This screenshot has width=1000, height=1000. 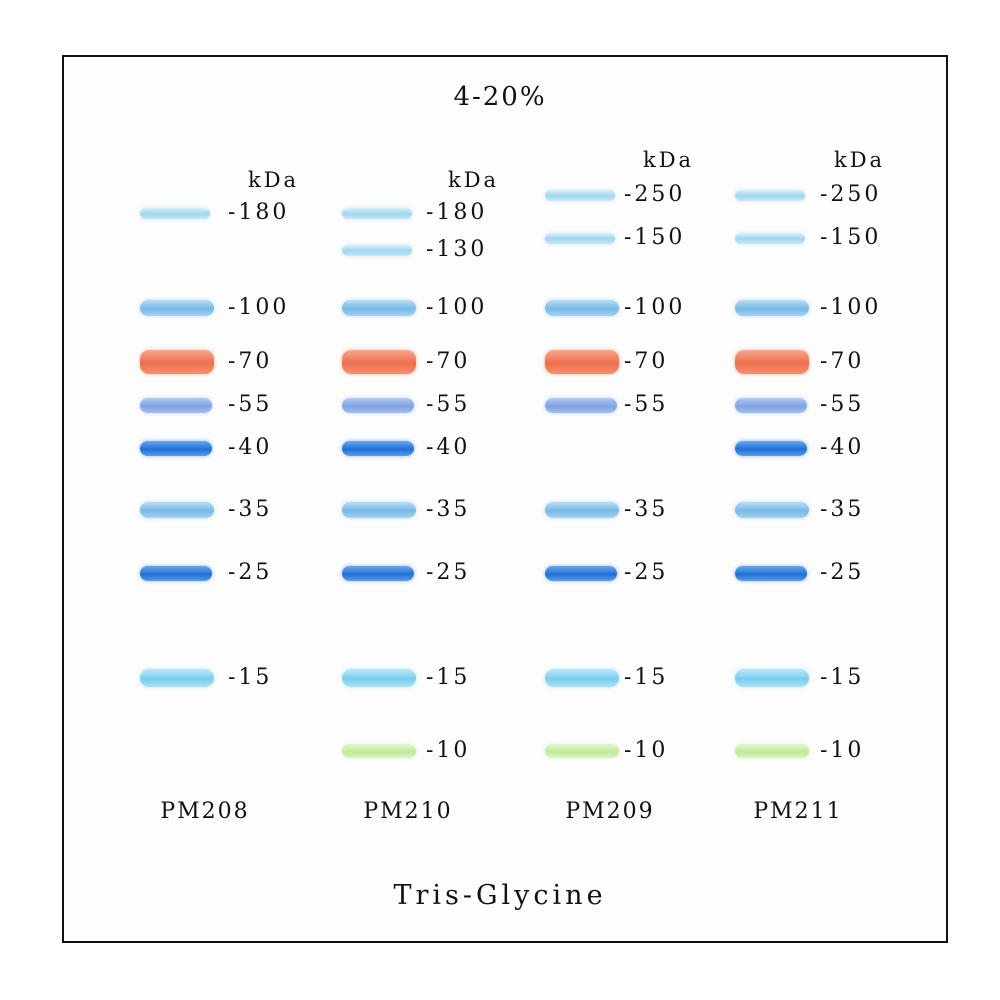 I want to click on buffer-label: Tris-Glycine, so click(x=500, y=895).